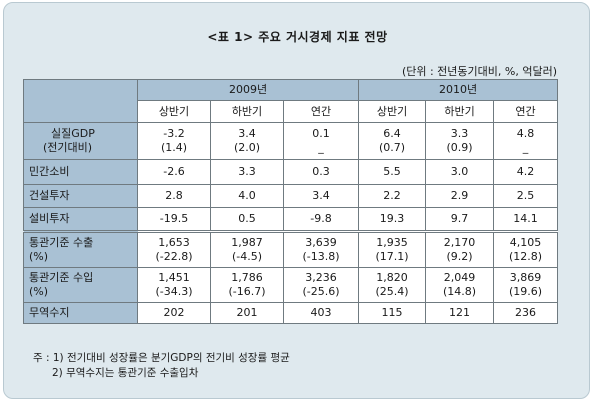 Image resolution: width=595 pixels, height=403 pixels. I want to click on table-cell: 236, so click(526, 313).